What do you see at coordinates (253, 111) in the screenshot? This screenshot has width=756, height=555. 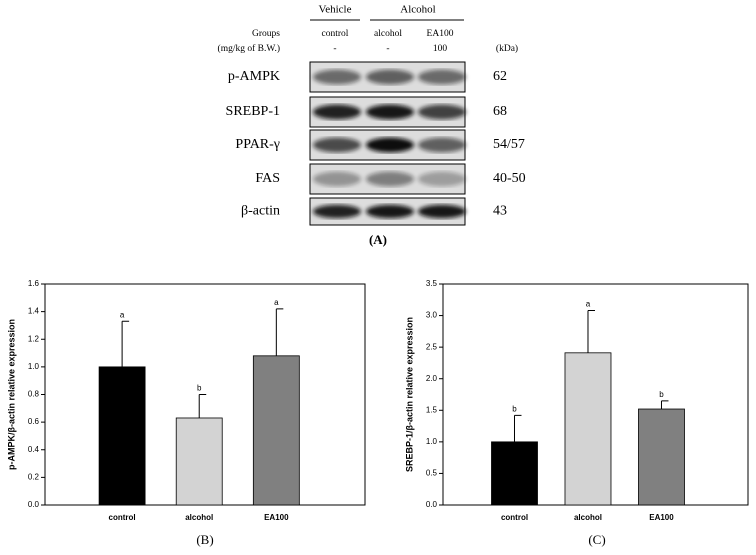 I see `protein-label: SREBP-1` at bounding box center [253, 111].